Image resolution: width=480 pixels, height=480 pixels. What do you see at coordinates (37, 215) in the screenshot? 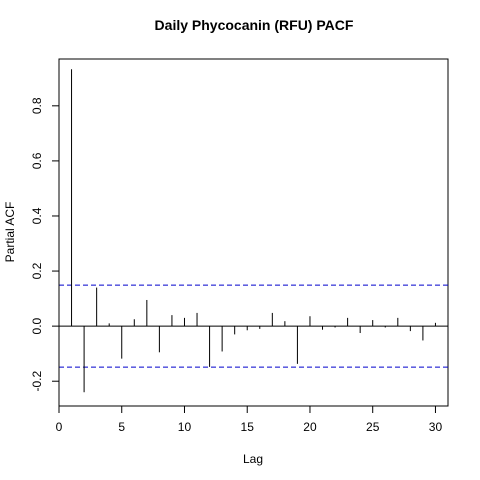
I see `y-tick-label: 0.4` at bounding box center [37, 215].